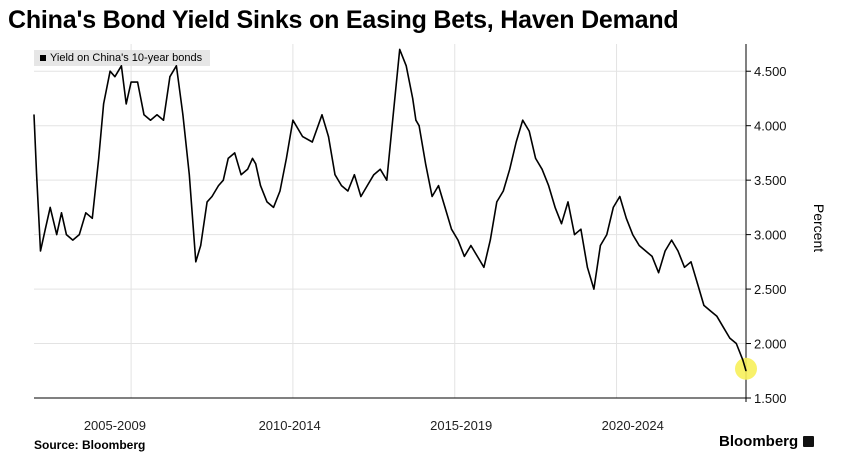 The image size is (848, 474). Describe the element at coordinates (759, 441) in the screenshot. I see `brand-name: Bloomberg` at that location.